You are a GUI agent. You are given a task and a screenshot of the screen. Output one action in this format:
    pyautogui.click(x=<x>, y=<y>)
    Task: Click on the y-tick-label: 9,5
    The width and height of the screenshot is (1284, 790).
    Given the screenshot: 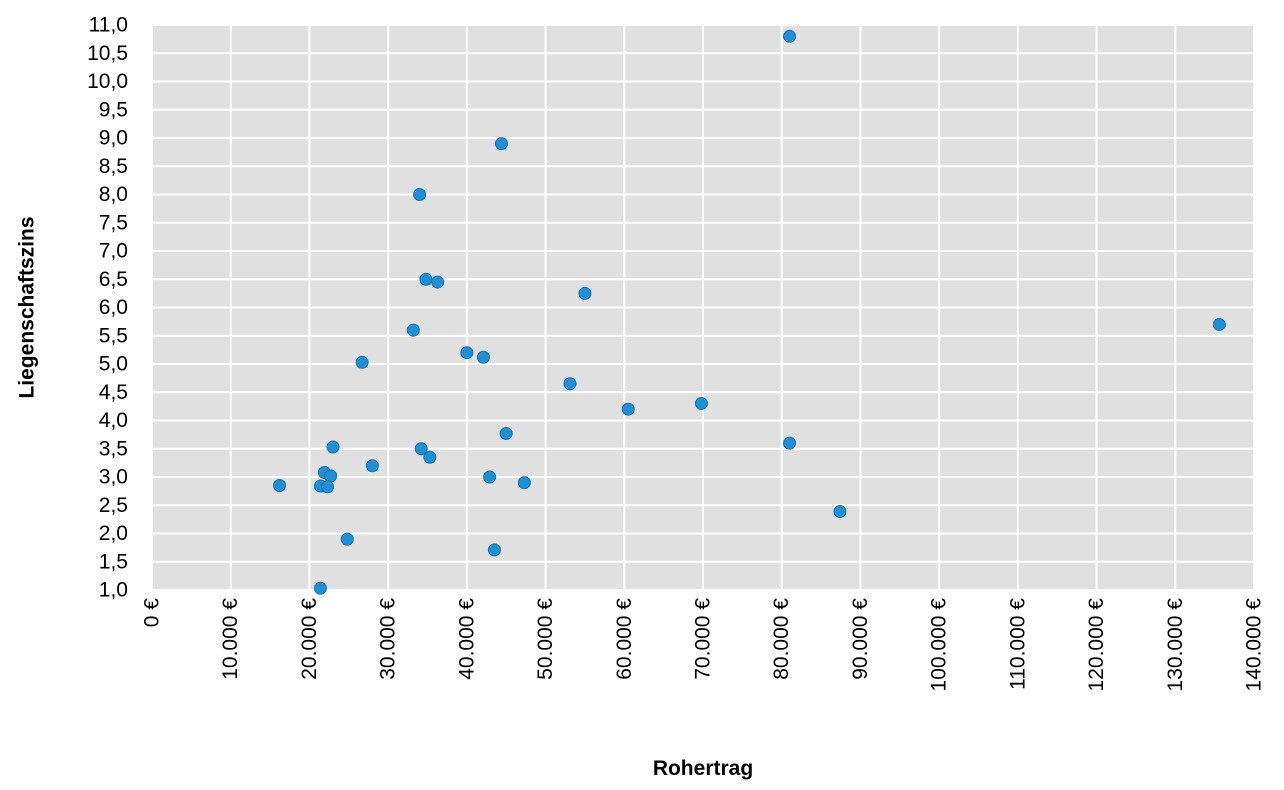 What is the action you would take?
    pyautogui.click(x=113, y=109)
    